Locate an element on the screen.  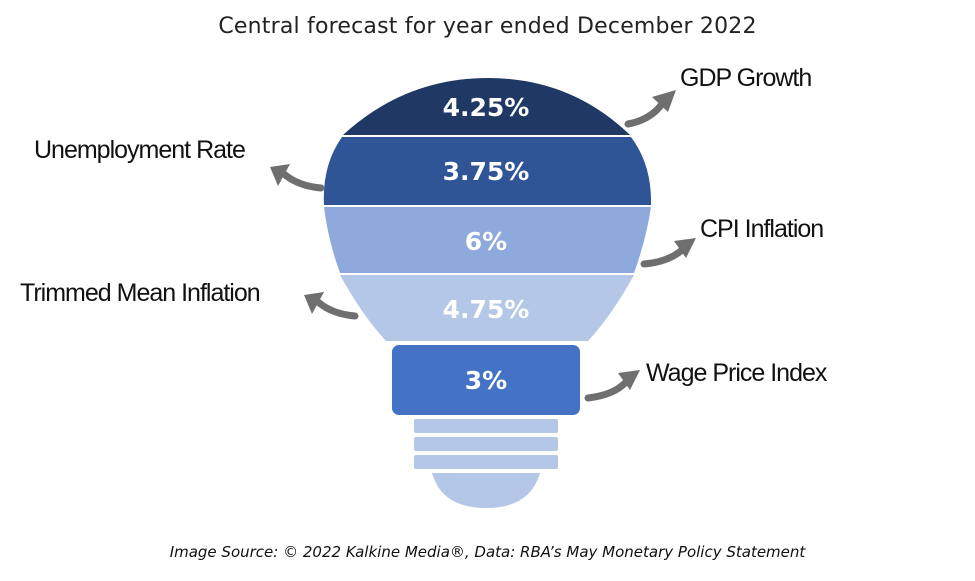
label-cpi-inflation: CPI Inflation is located at coordinates (762, 229).